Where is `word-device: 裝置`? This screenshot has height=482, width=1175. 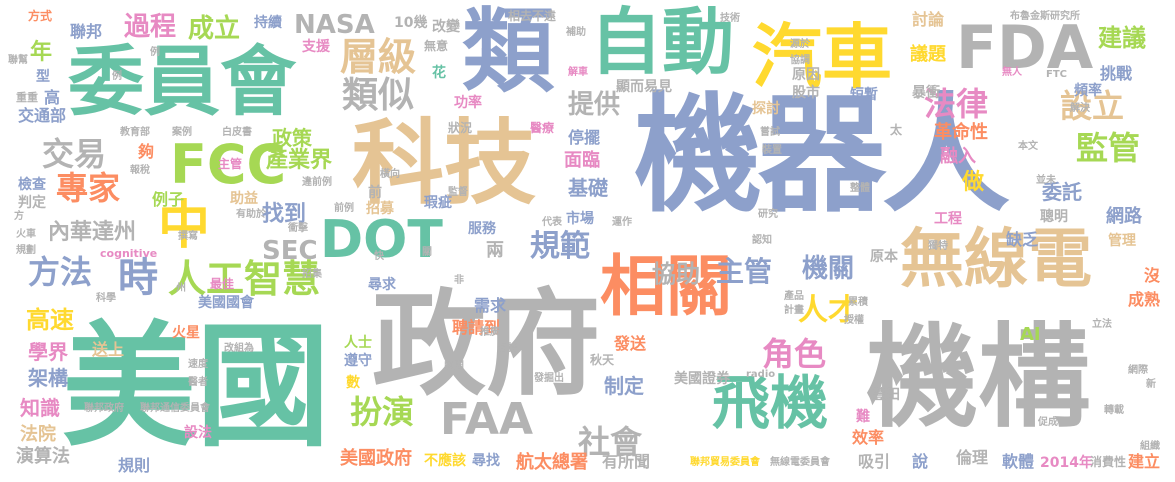 word-device: 裝置 is located at coordinates (772, 150).